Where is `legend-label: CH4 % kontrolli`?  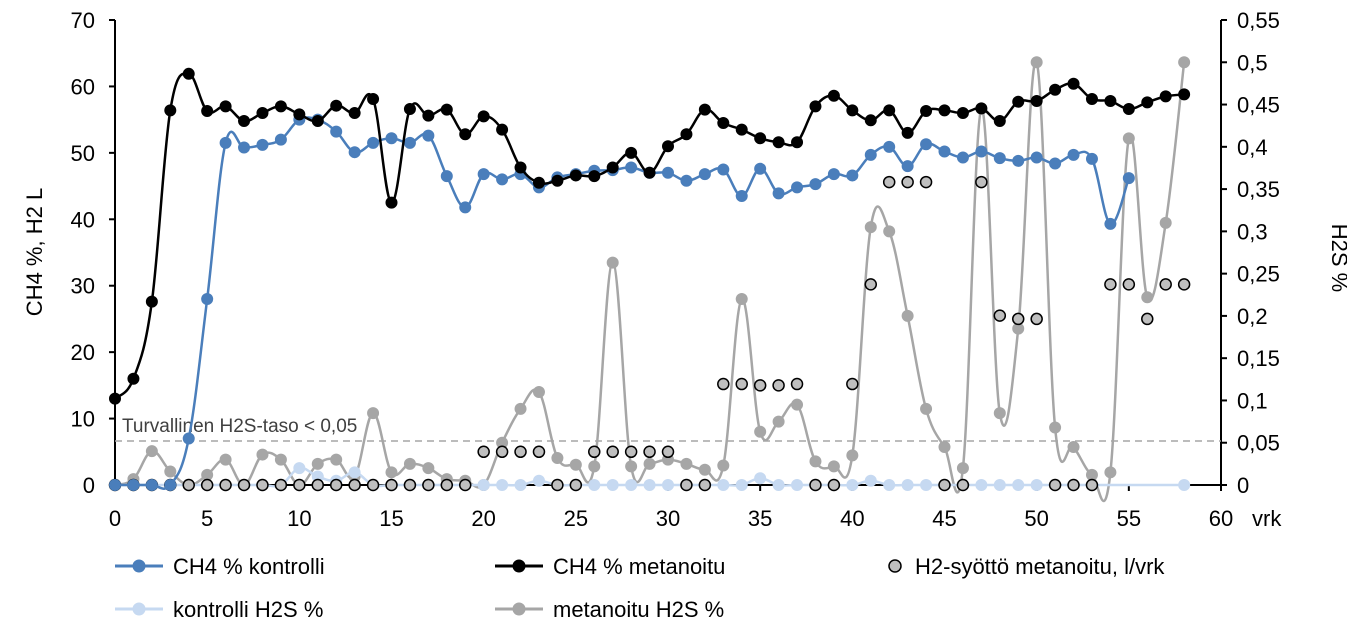
legend-label: CH4 % kontrolli is located at coordinates (249, 566).